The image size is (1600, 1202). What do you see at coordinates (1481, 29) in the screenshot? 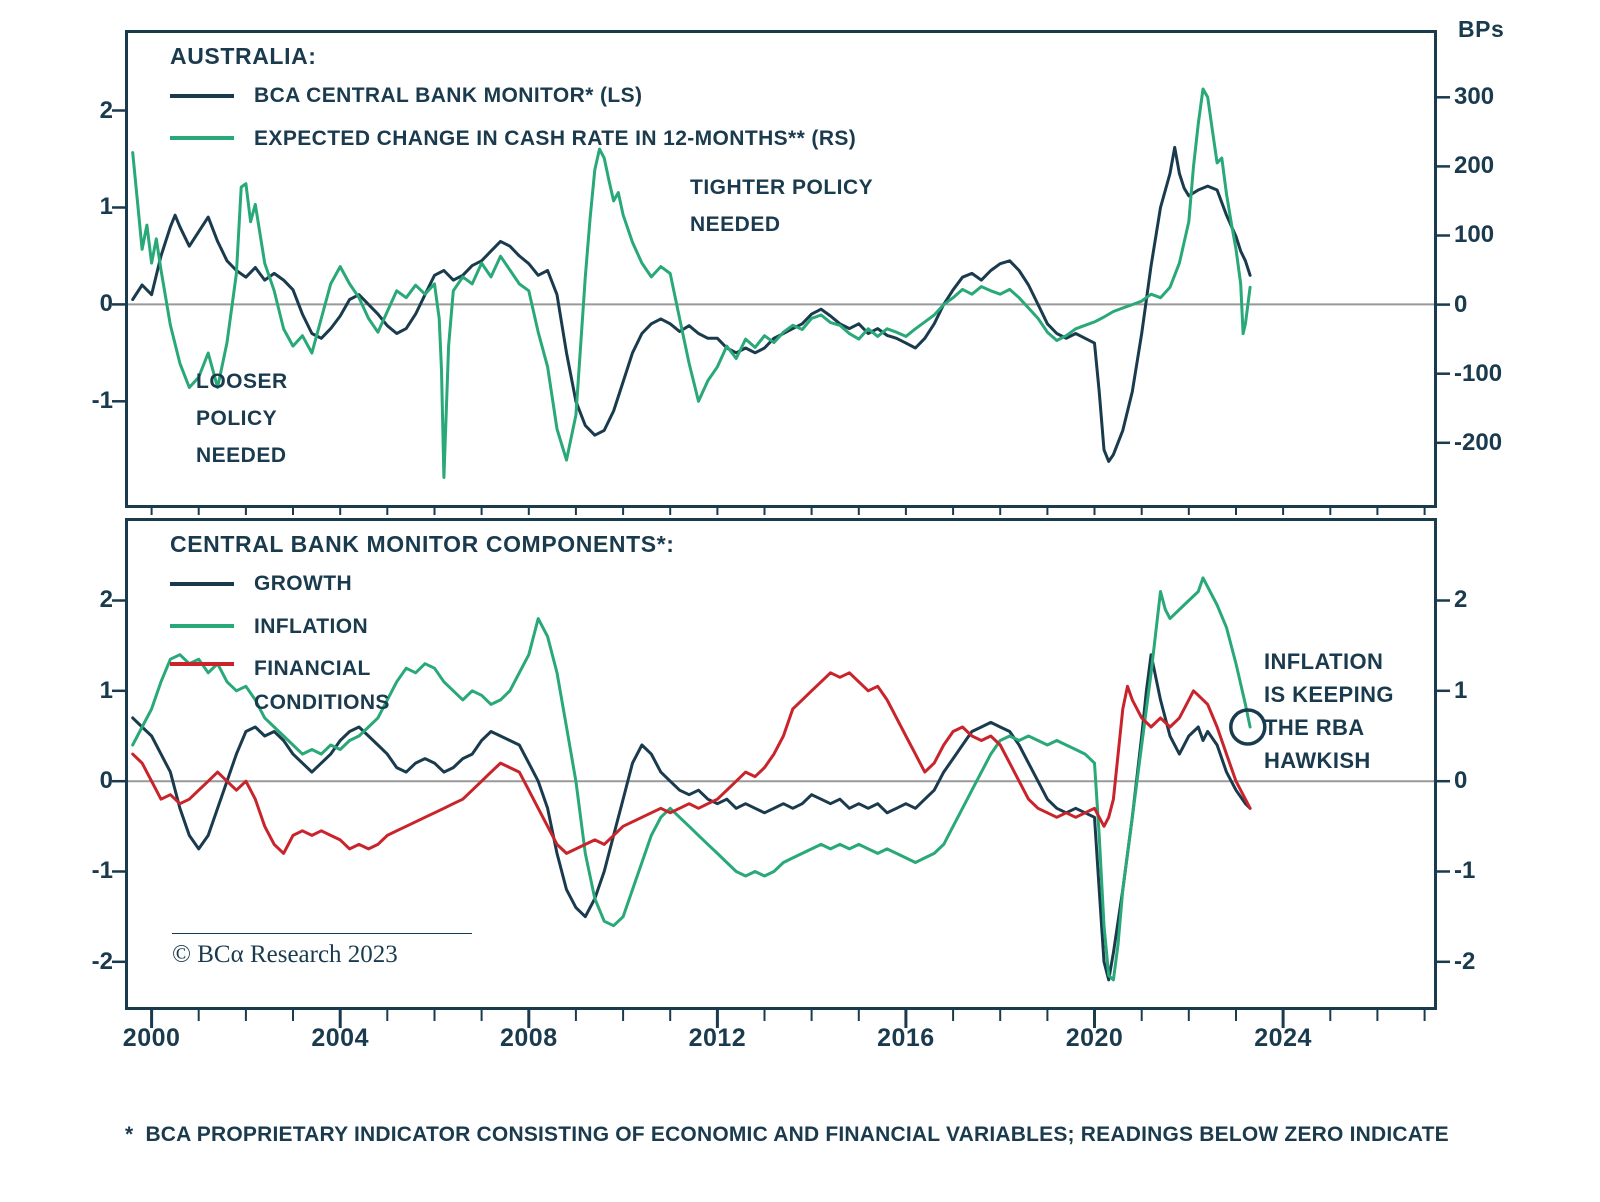
I see `bps-unit-label: BPs` at bounding box center [1481, 29].